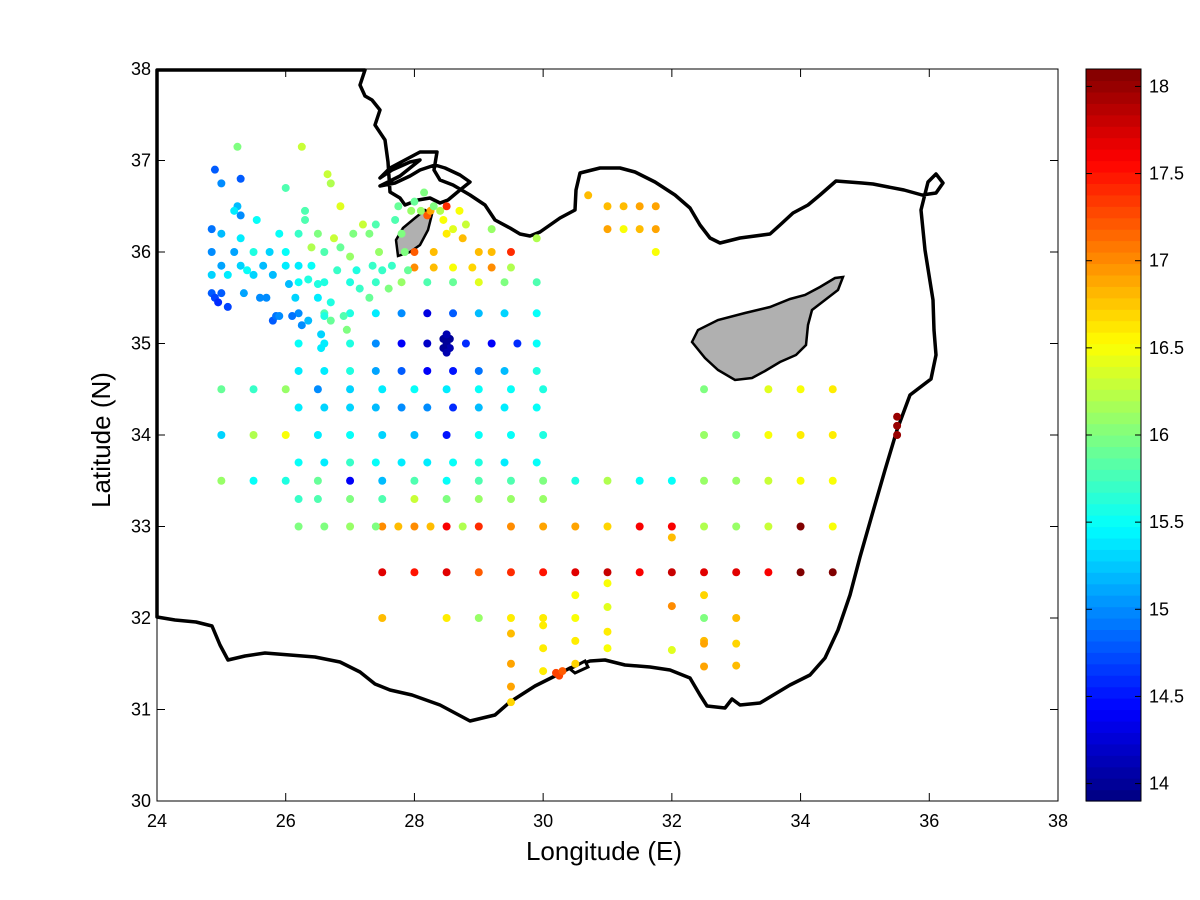 The width and height of the screenshot is (1200, 900). What do you see at coordinates (141, 344) in the screenshot?
I see `y-tick-label: 35` at bounding box center [141, 344].